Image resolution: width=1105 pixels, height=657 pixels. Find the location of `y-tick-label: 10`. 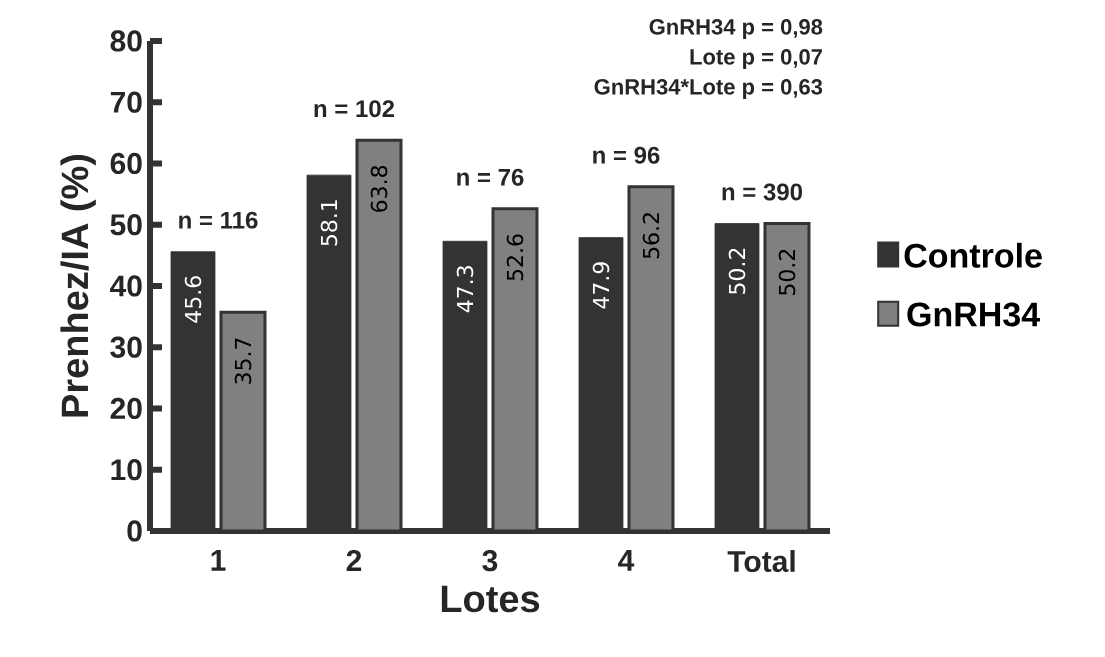

y-tick-label: 10 is located at coordinates (126, 470).